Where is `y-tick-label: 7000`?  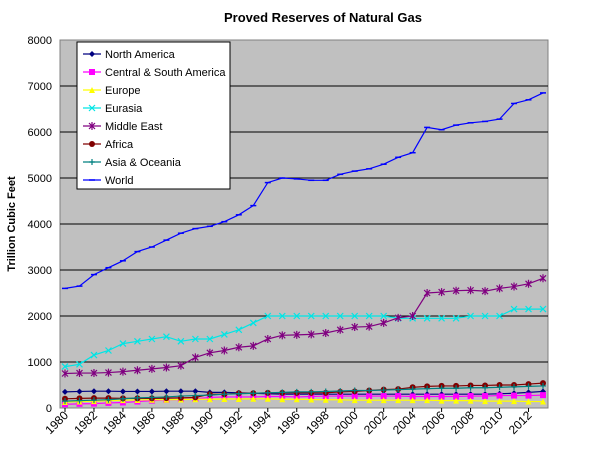
y-tick-label: 7000 is located at coordinates (40, 87).